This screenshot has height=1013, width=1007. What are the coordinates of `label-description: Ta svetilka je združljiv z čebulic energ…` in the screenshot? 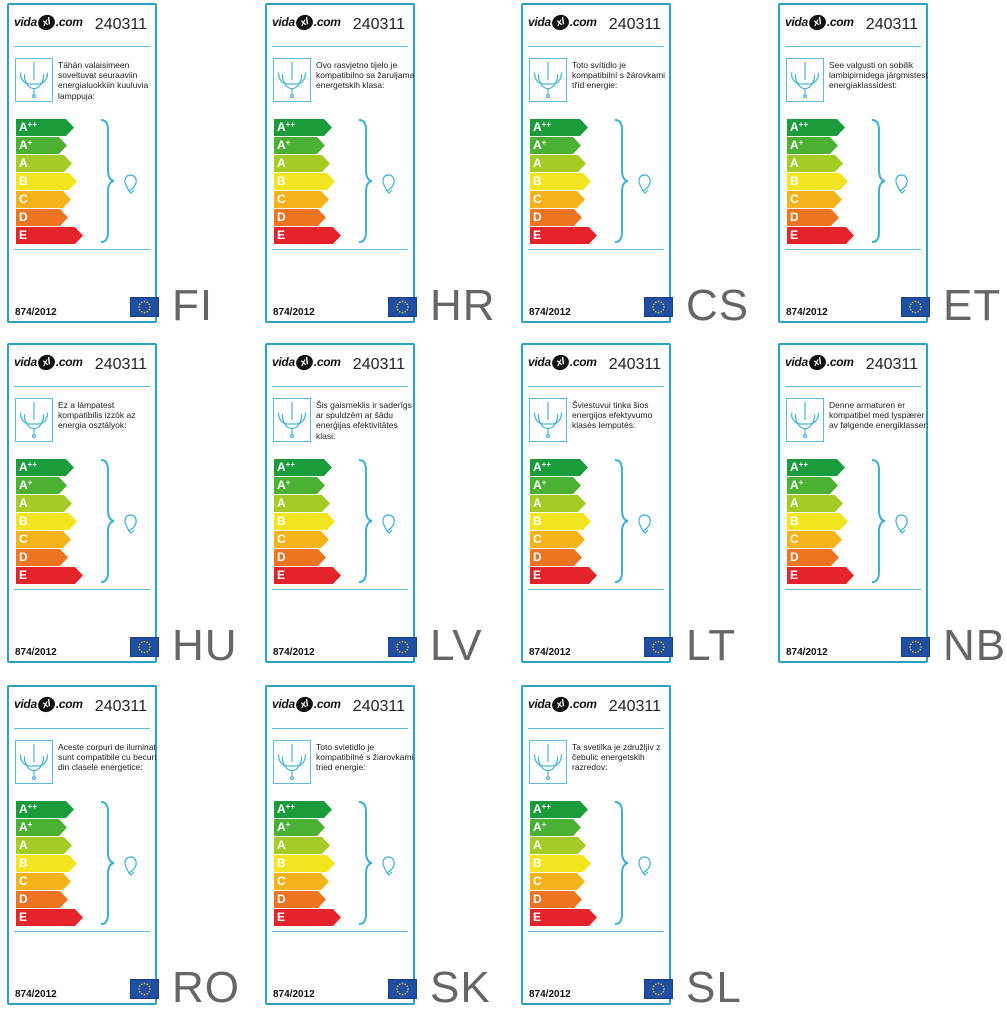 It's located at (616, 757).